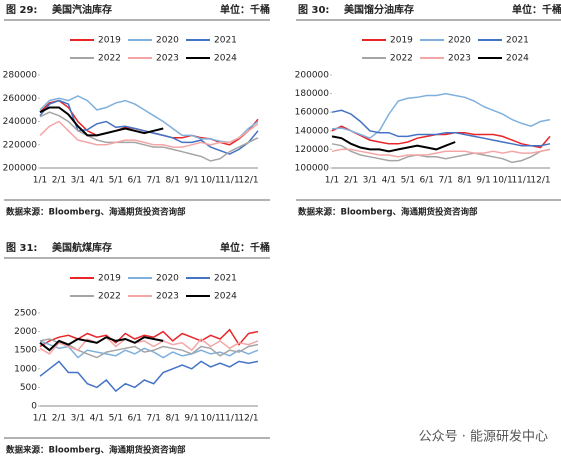 This screenshot has height=458, width=561. Describe the element at coordinates (20, 145) in the screenshot. I see `y-tick-label: 220000` at that location.